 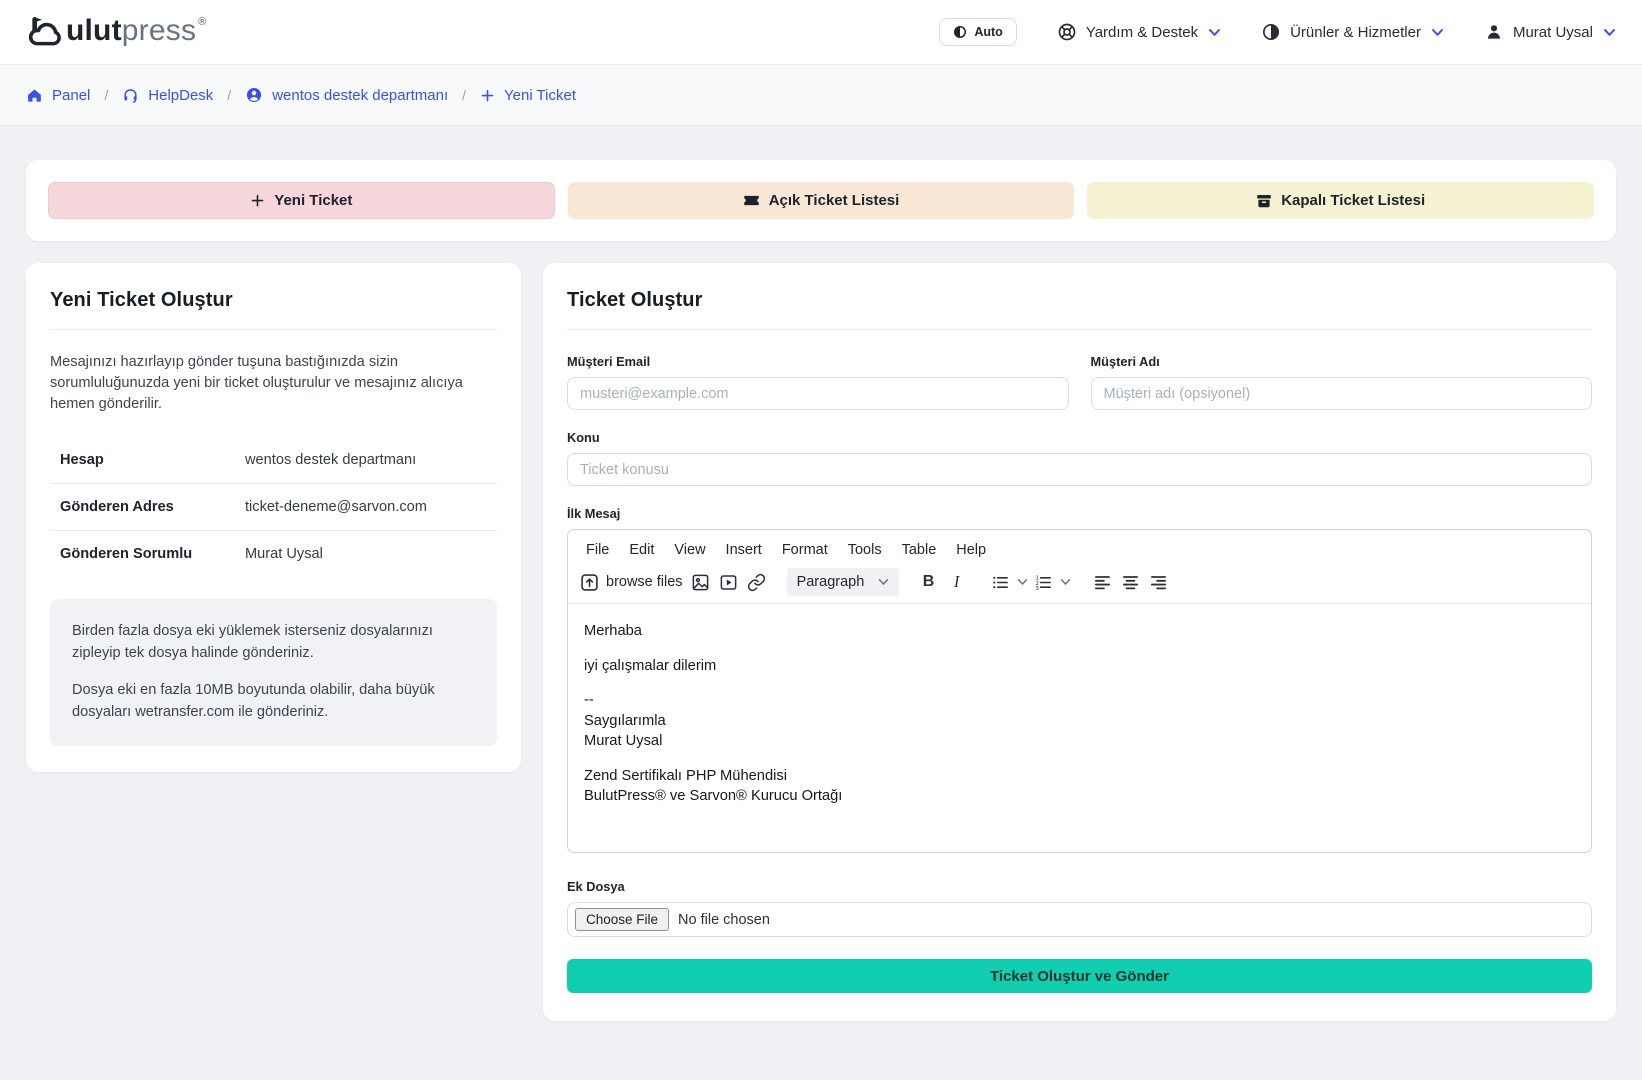 What do you see at coordinates (273, 554) in the screenshot?
I see `summary-row-sender-owner: Gönderen Sorumlu Murat Uysal` at bounding box center [273, 554].